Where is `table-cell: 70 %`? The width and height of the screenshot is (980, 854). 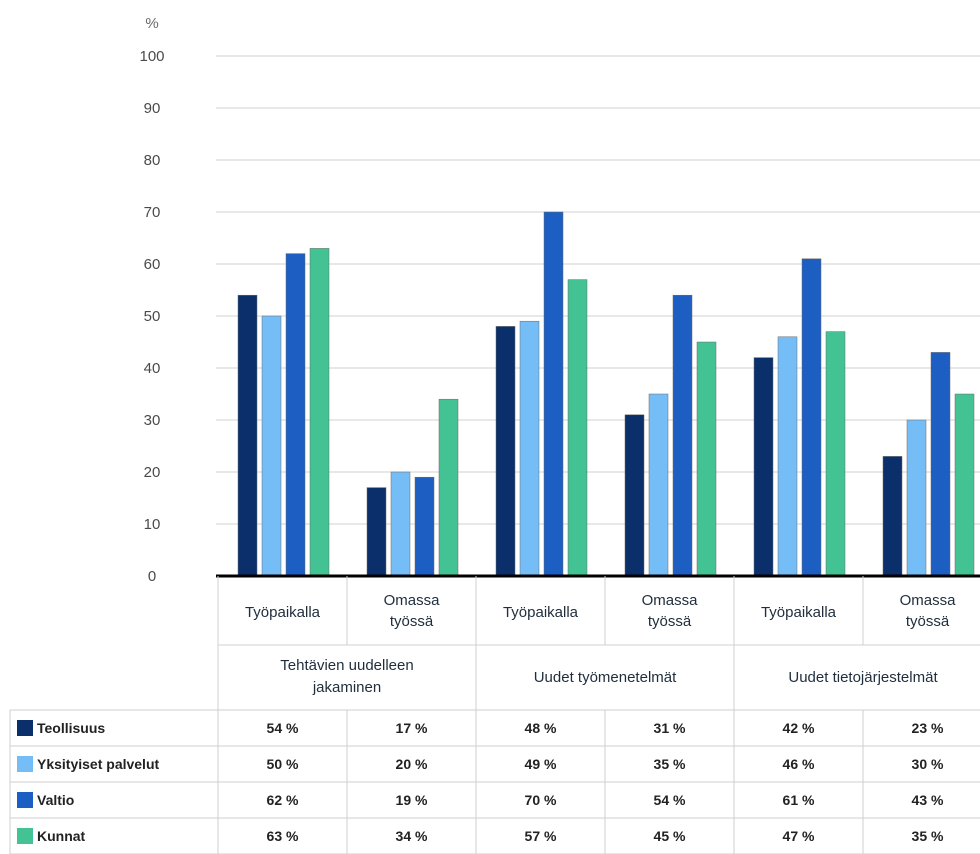
table-cell: 70 % is located at coordinates (541, 800).